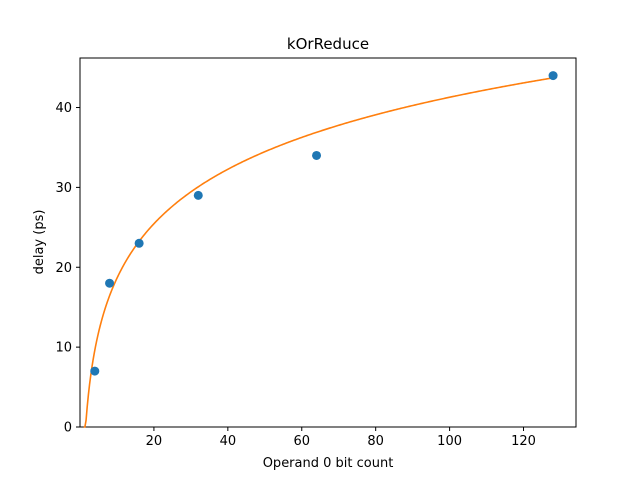 The height and width of the screenshot is (480, 640). I want to click on y-axis-ticks: 0 10 20 30 40, so click(67, 268).